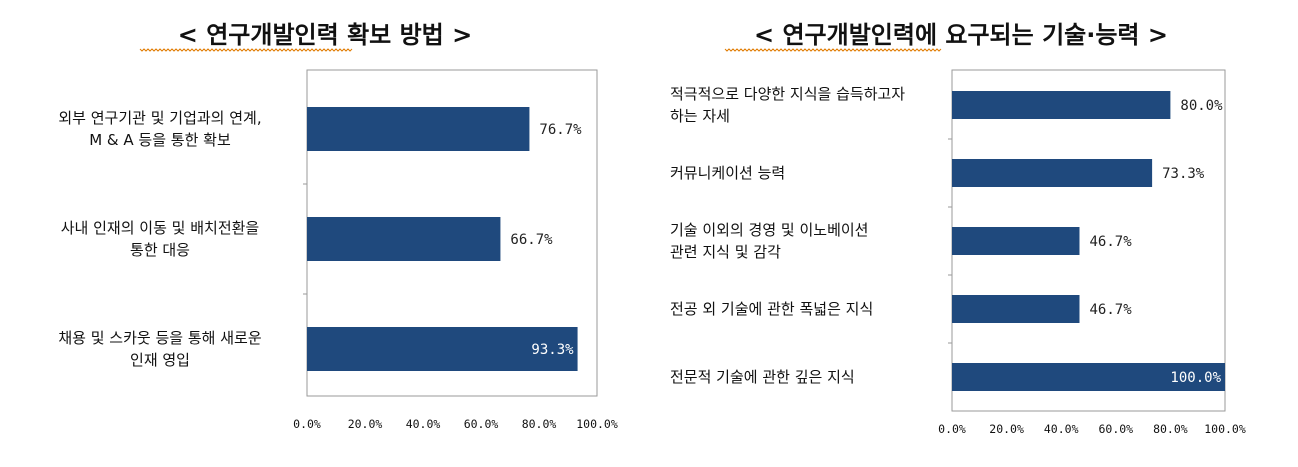 The height and width of the screenshot is (467, 1298). Describe the element at coordinates (325, 35) in the screenshot. I see `chart-title: < 연구개발인력 확보 방법 >` at that location.